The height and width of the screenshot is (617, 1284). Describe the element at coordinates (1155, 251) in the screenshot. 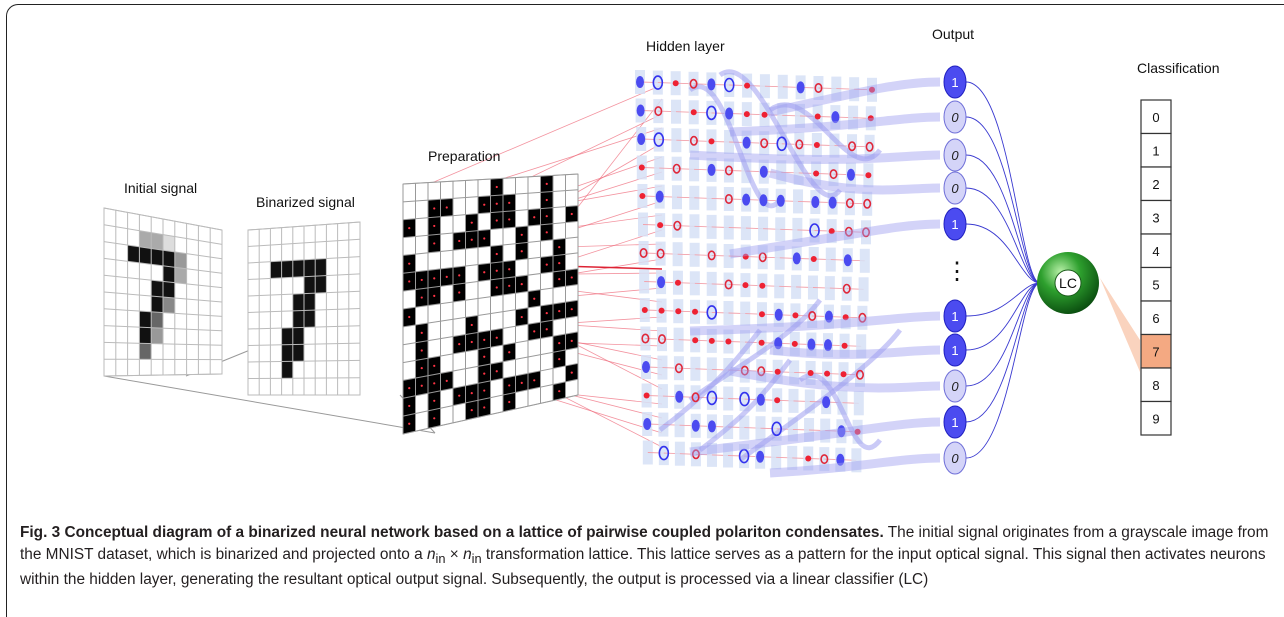

I see `class-label: 4` at that location.